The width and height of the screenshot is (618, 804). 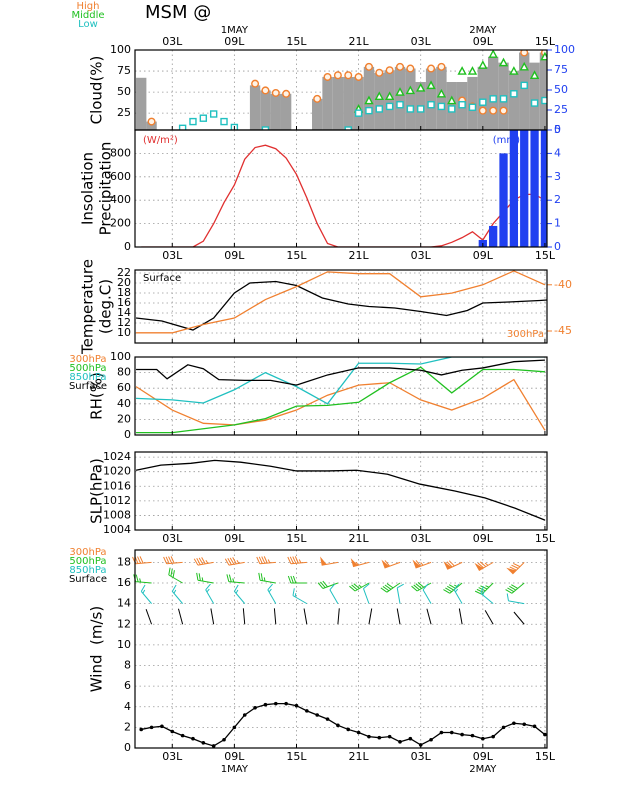 I want to click on date-label: 1MAY, so click(x=235, y=30).